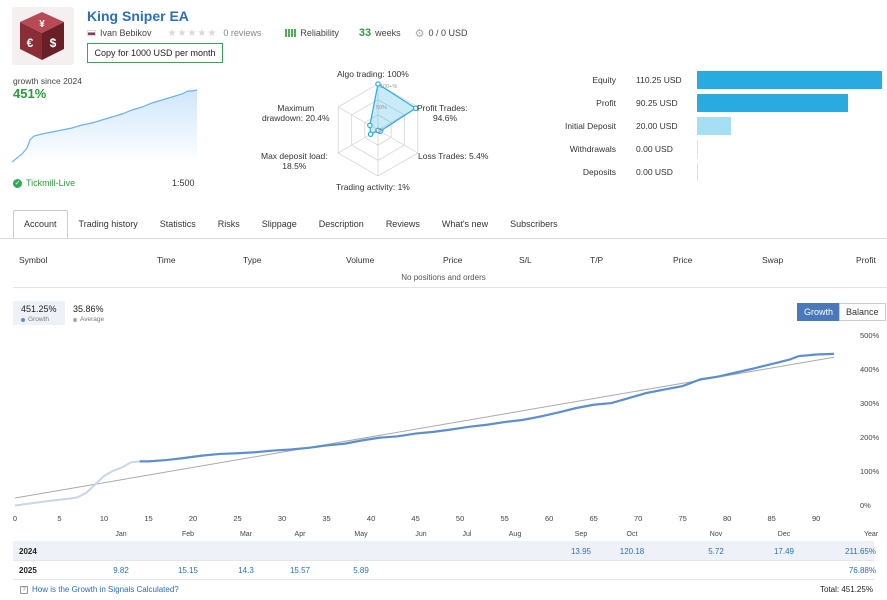 The image size is (887, 600). I want to click on tab-statistics: Statistics, so click(177, 224).